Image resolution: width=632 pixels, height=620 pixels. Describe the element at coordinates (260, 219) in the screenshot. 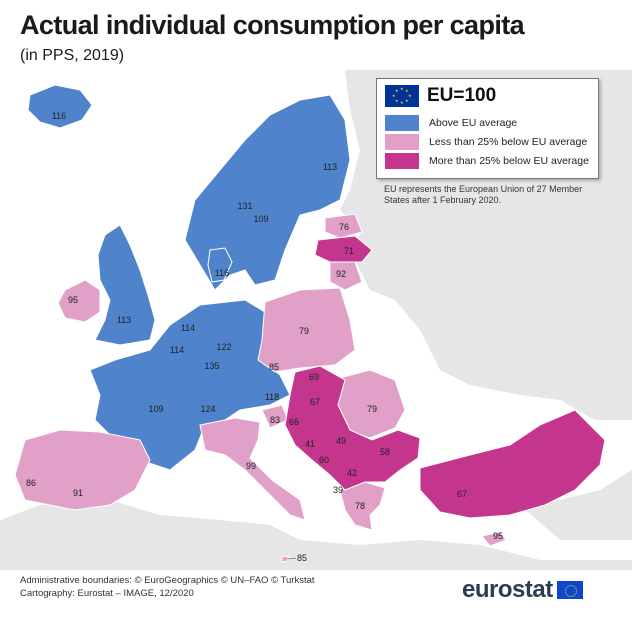

I see `value-sweden: 109` at that location.